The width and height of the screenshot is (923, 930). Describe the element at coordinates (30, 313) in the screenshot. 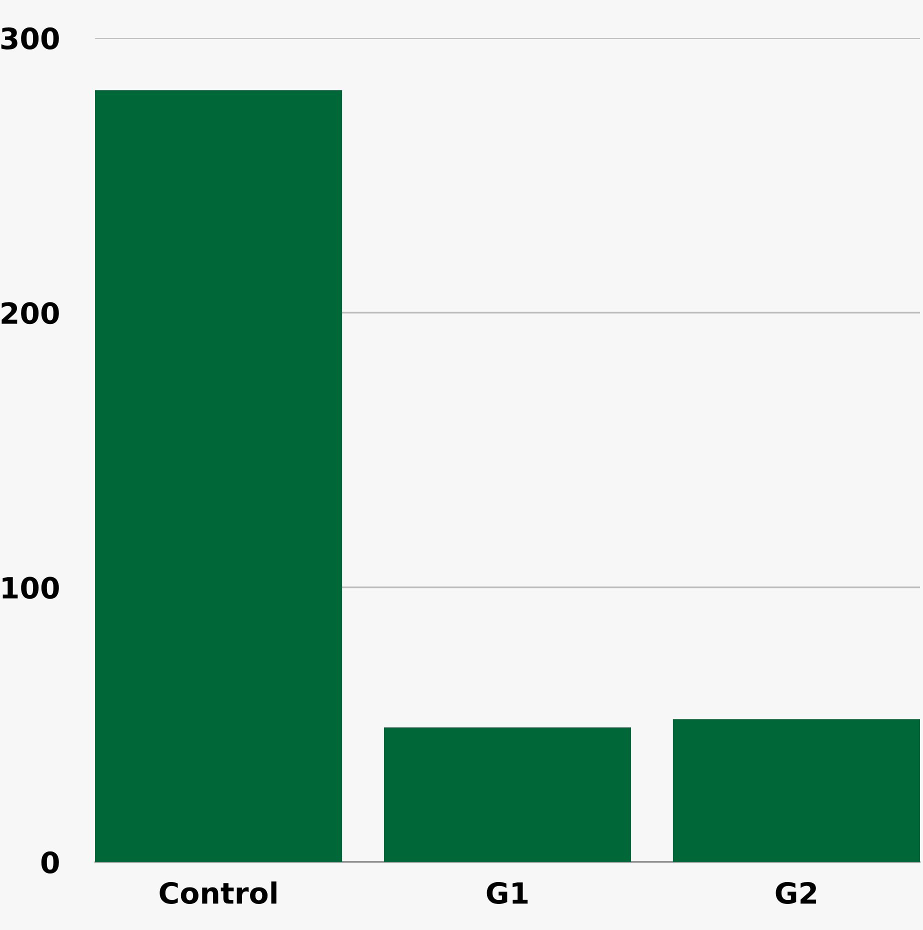

I see `y-tick-label: 200` at that location.